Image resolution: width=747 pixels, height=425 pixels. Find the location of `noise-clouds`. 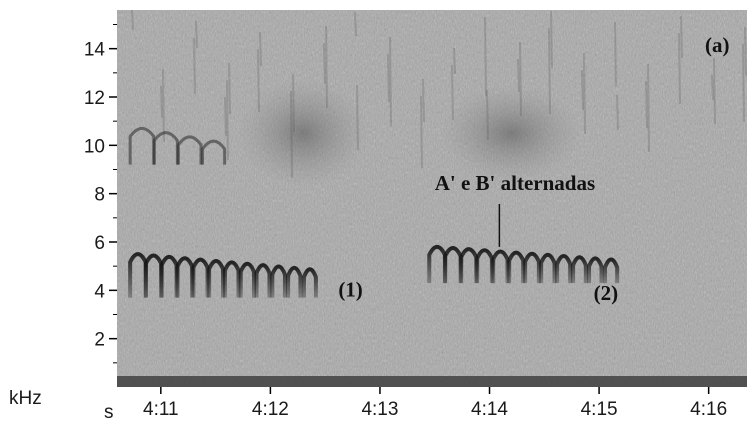

noise-clouds is located at coordinates (410, 133).